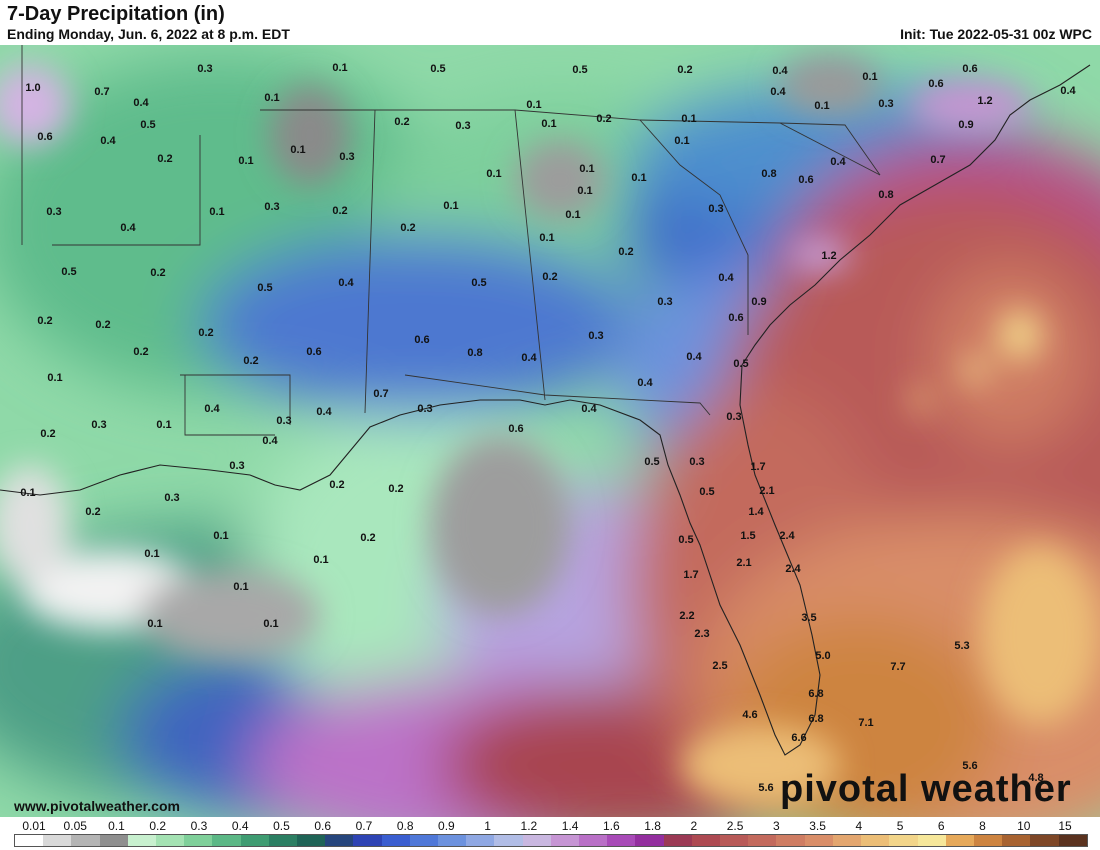  What do you see at coordinates (694, 826) in the screenshot?
I see `legend-tick-label: 2` at bounding box center [694, 826].